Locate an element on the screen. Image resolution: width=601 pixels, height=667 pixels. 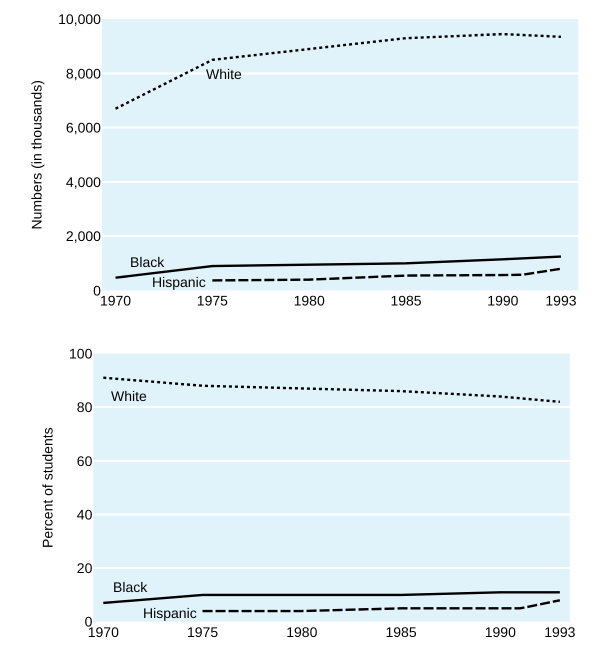
y-tick-label: 10,000 is located at coordinates (80, 19).